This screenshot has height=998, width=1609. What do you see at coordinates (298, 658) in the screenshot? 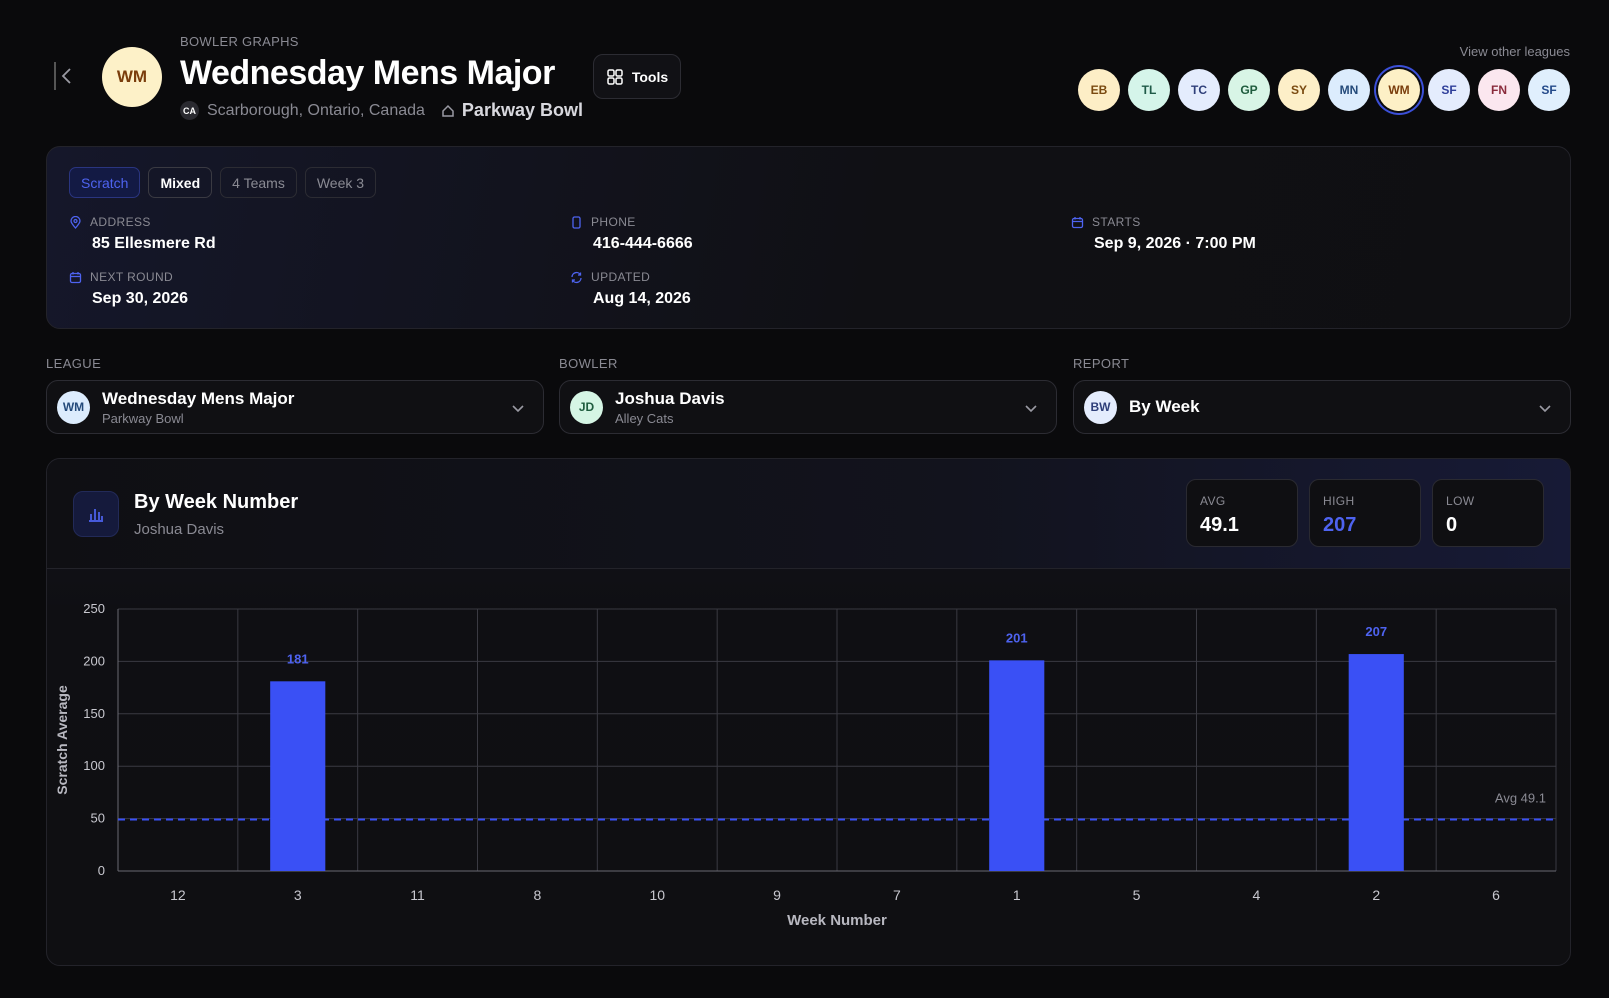
I see `data-label: 181` at bounding box center [298, 658].